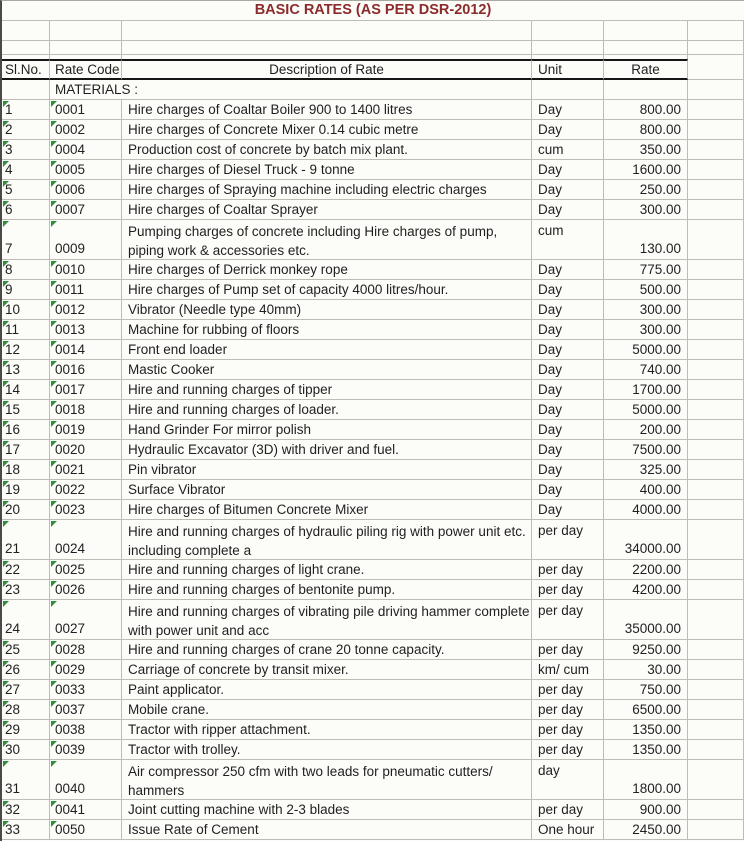  What do you see at coordinates (327, 270) in the screenshot?
I see `description-cell: Hire charges of Derrick monkey rope` at bounding box center [327, 270].